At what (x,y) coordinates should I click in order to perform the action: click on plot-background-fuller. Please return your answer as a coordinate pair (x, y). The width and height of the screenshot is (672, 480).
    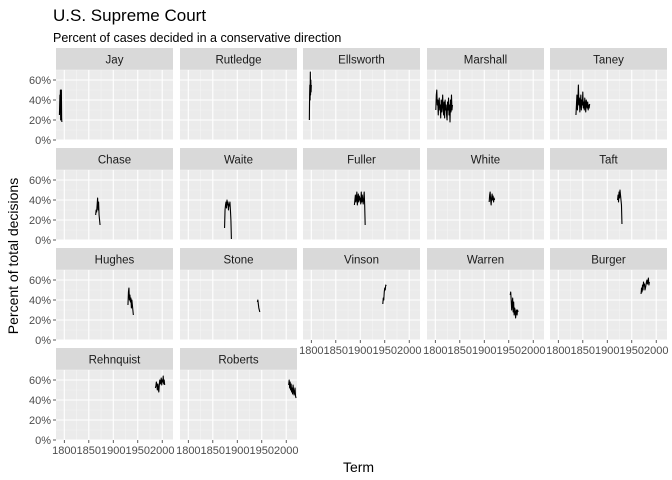
    Looking at the image, I should click on (361, 205).